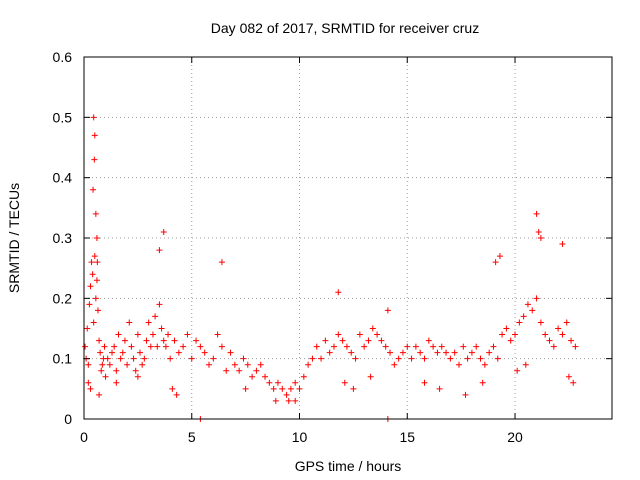  I want to click on y-tick-label: 0.5, so click(63, 117).